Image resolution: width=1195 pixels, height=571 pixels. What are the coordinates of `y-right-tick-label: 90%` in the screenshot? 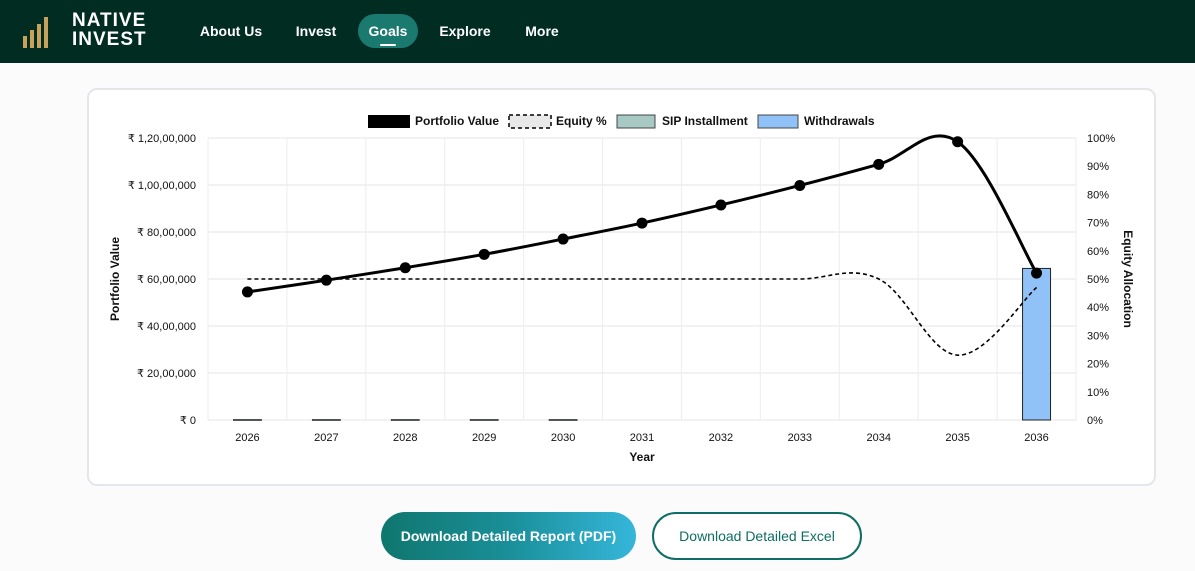 It's located at (1098, 167).